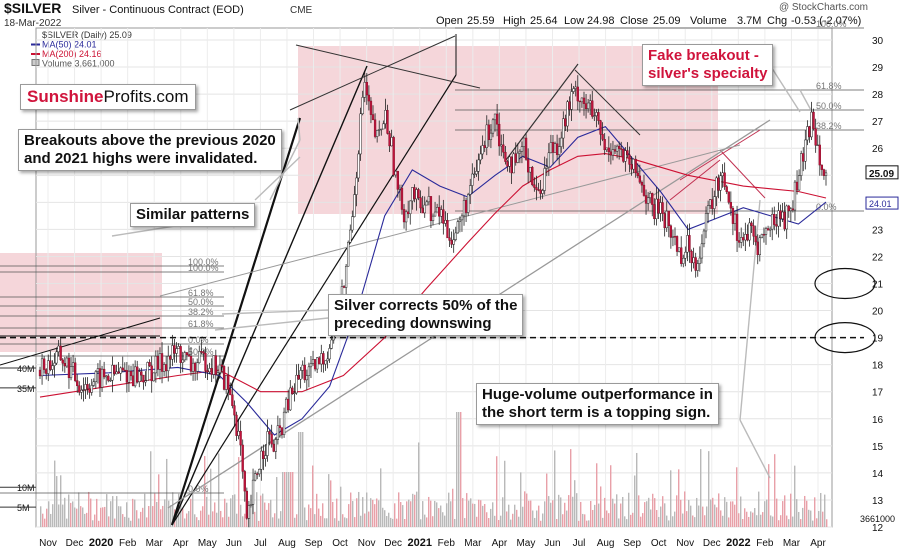  Describe the element at coordinates (26, 389) in the screenshot. I see `volume-tick-label: 35M` at that location.